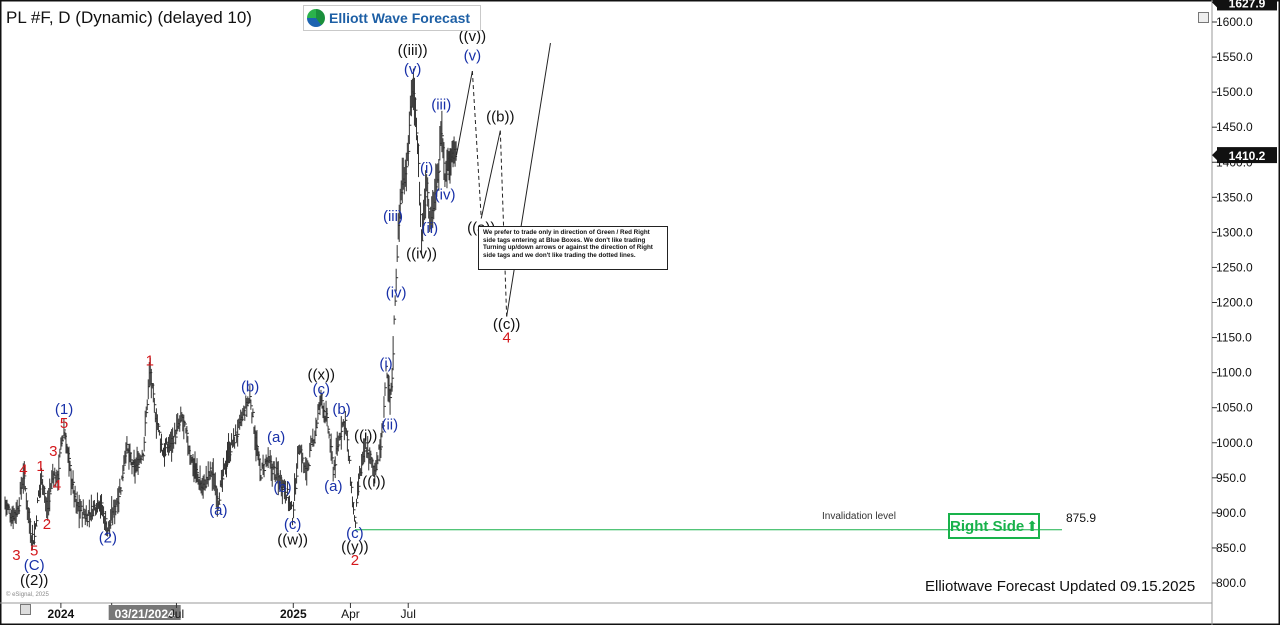 Image resolution: width=1280 pixels, height=625 pixels. Describe the element at coordinates (987, 526) in the screenshot. I see `right-side-label: Right Side` at that location.